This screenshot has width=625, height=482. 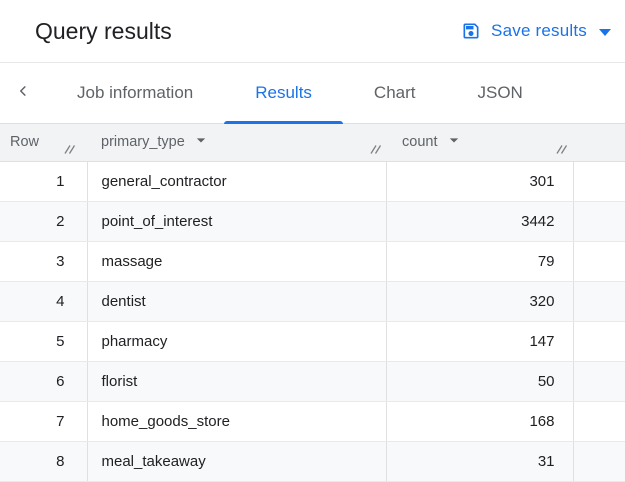 What do you see at coordinates (44, 181) in the screenshot?
I see `row-number-cell: 1` at bounding box center [44, 181].